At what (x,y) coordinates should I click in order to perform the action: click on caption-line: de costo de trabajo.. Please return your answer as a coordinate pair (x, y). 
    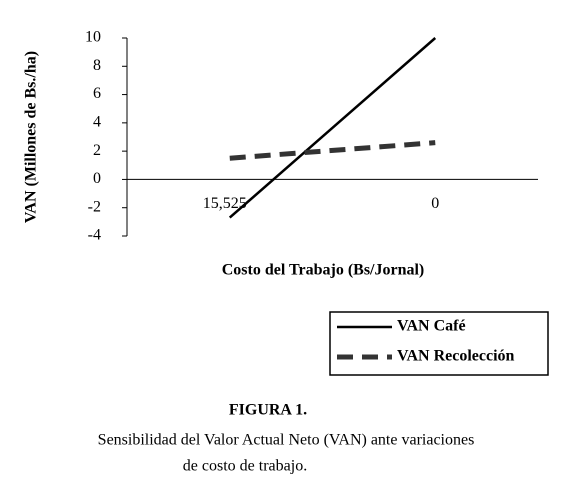
    Looking at the image, I should click on (245, 466).